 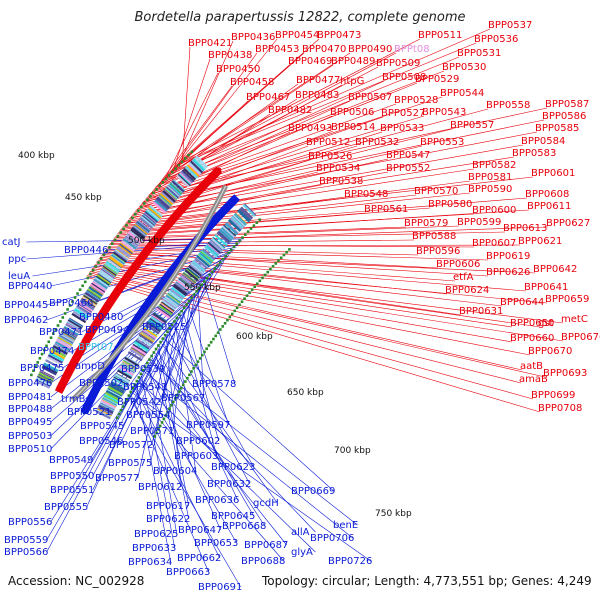 What do you see at coordinates (426, 223) in the screenshot?
I see `forward-gene-label: BPP0579` at bounding box center [426, 223].